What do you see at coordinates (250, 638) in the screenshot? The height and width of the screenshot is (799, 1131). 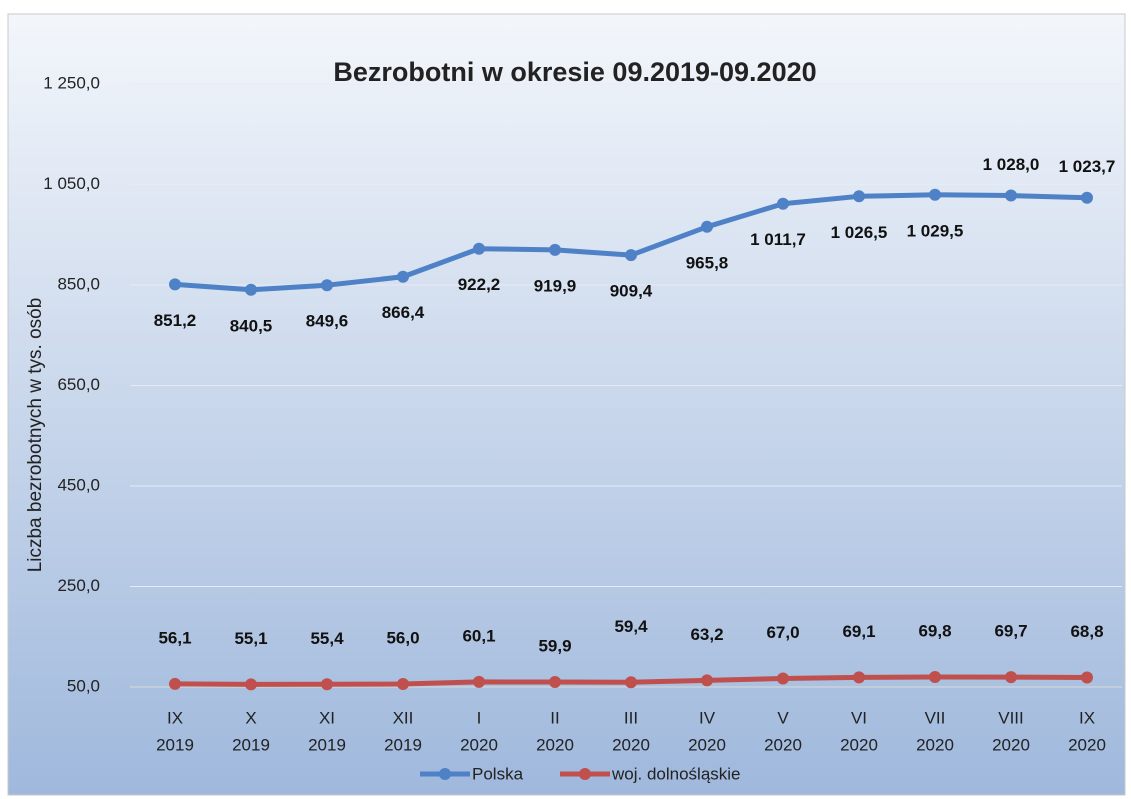 I see `data-label: 55,1` at bounding box center [250, 638].